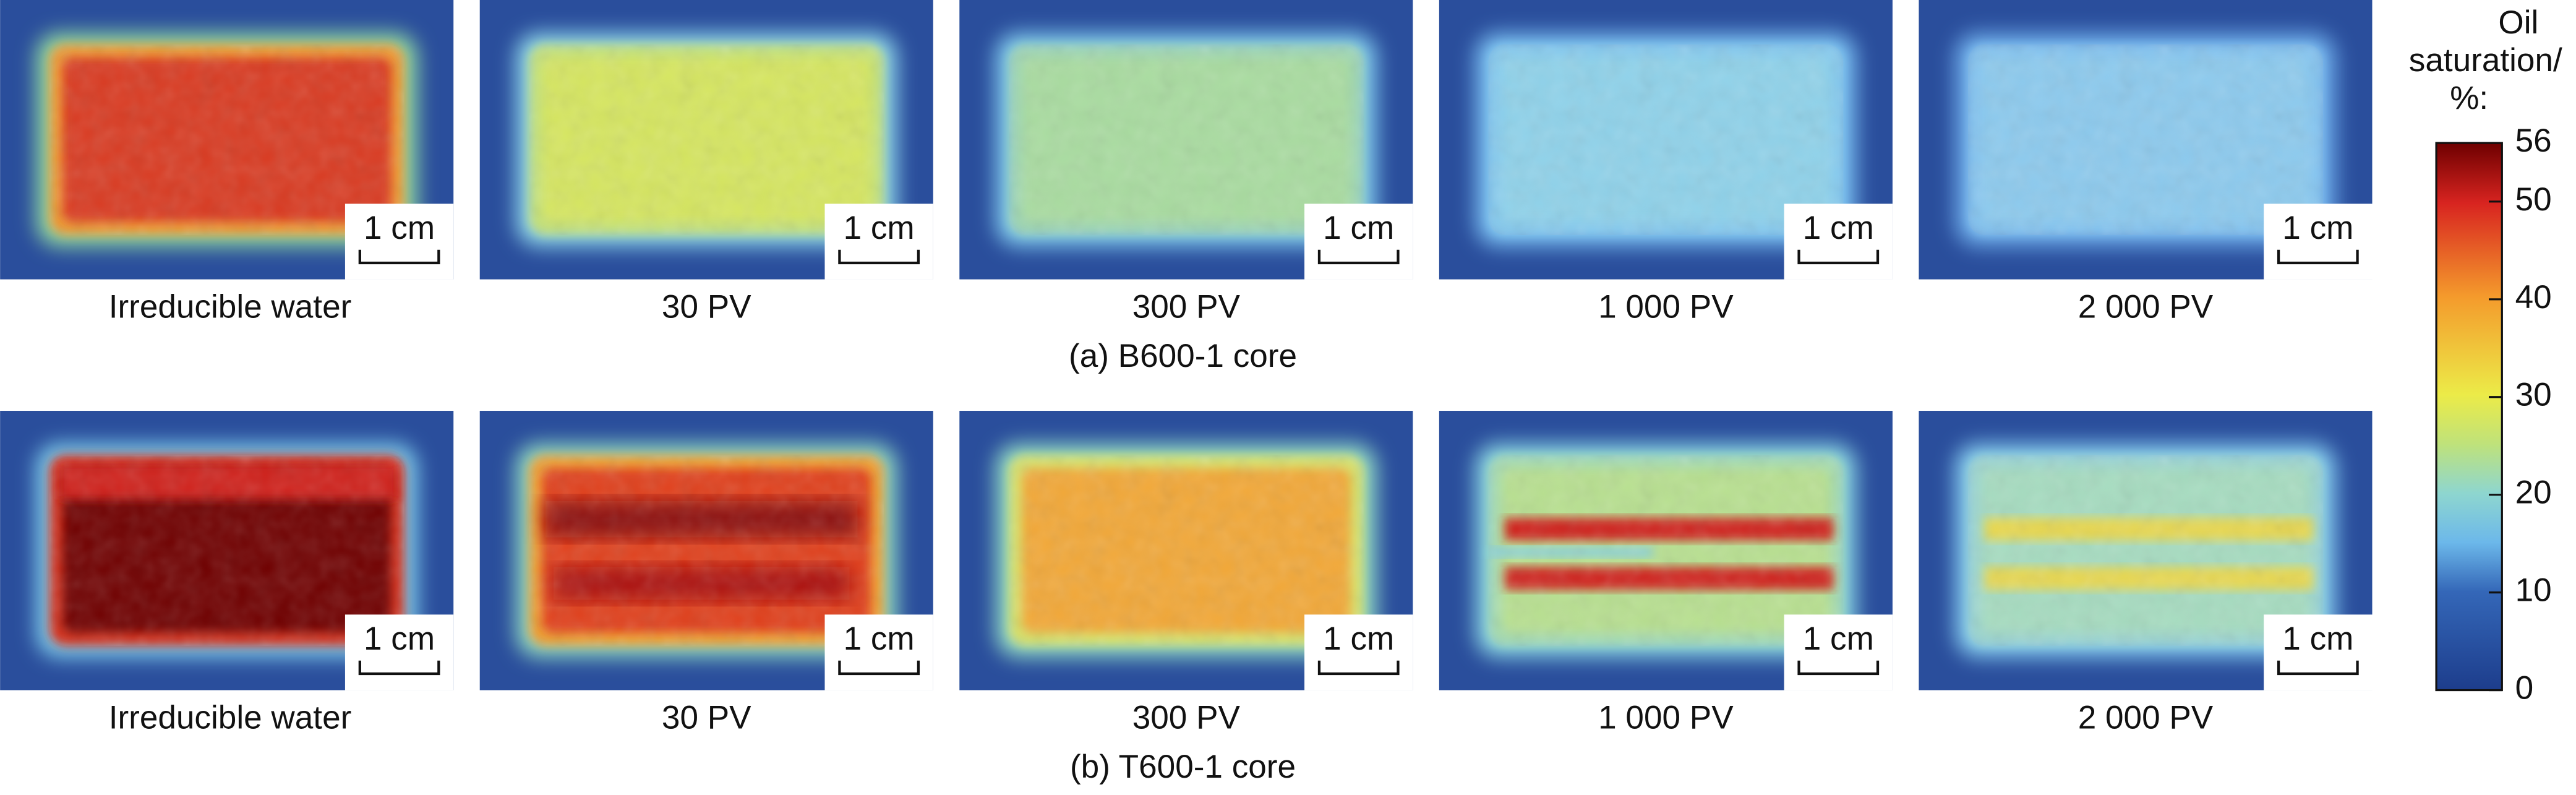 Image resolution: width=2576 pixels, height=795 pixels. What do you see at coordinates (2469, 417) in the screenshot?
I see `colorbar` at bounding box center [2469, 417].